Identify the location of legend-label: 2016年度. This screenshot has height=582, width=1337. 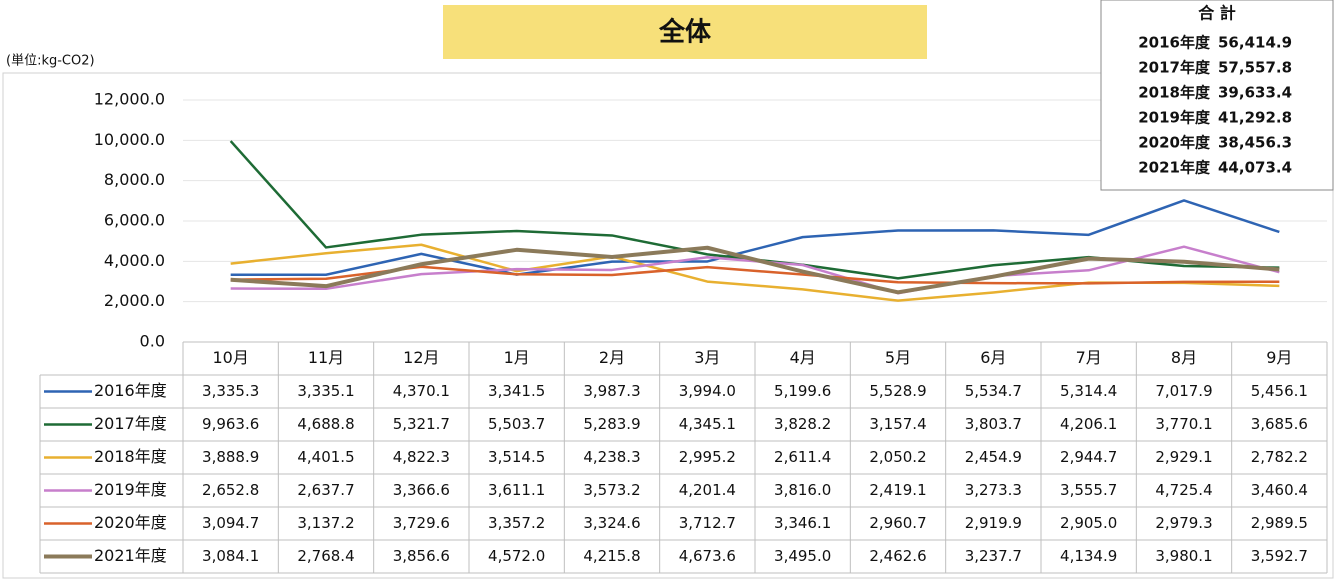
(130, 390).